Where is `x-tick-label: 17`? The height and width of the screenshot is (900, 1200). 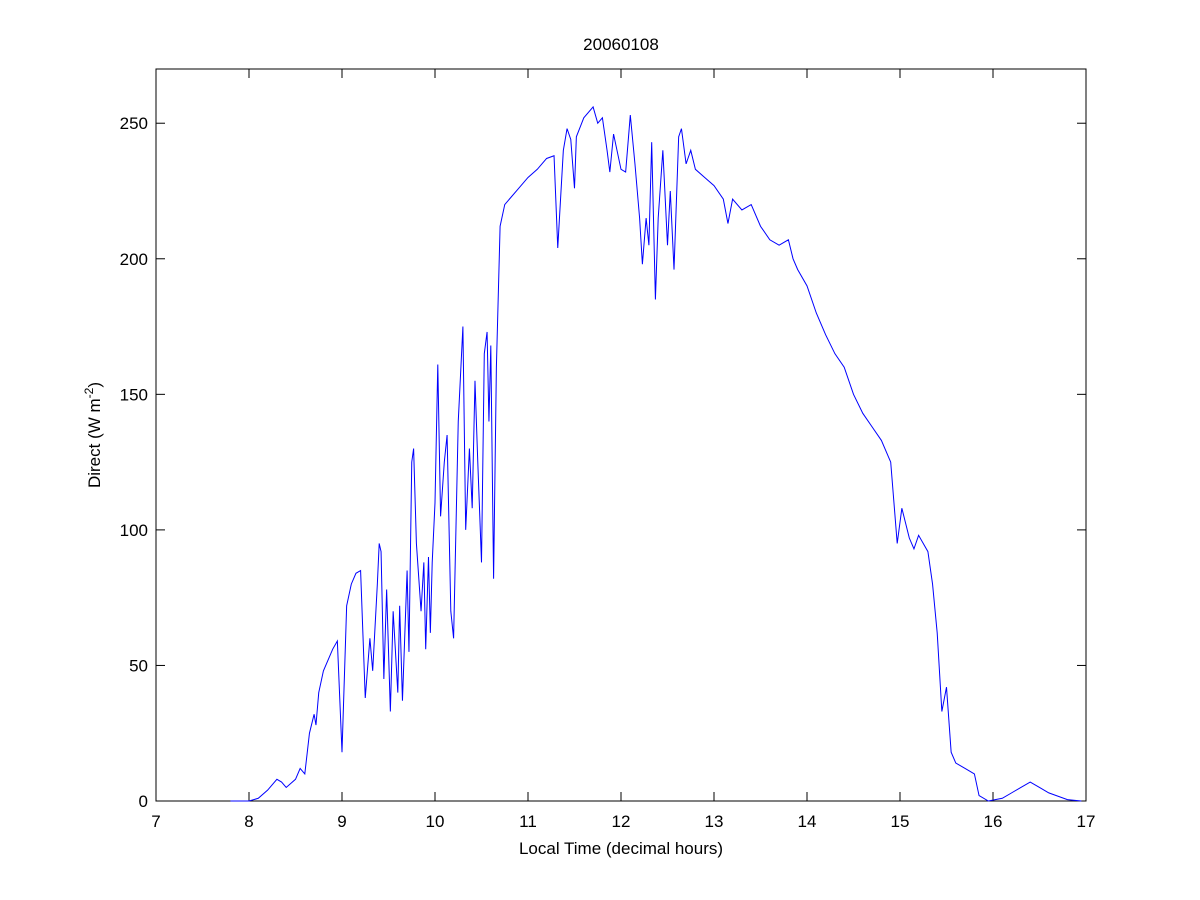 x-tick-label: 17 is located at coordinates (1086, 821).